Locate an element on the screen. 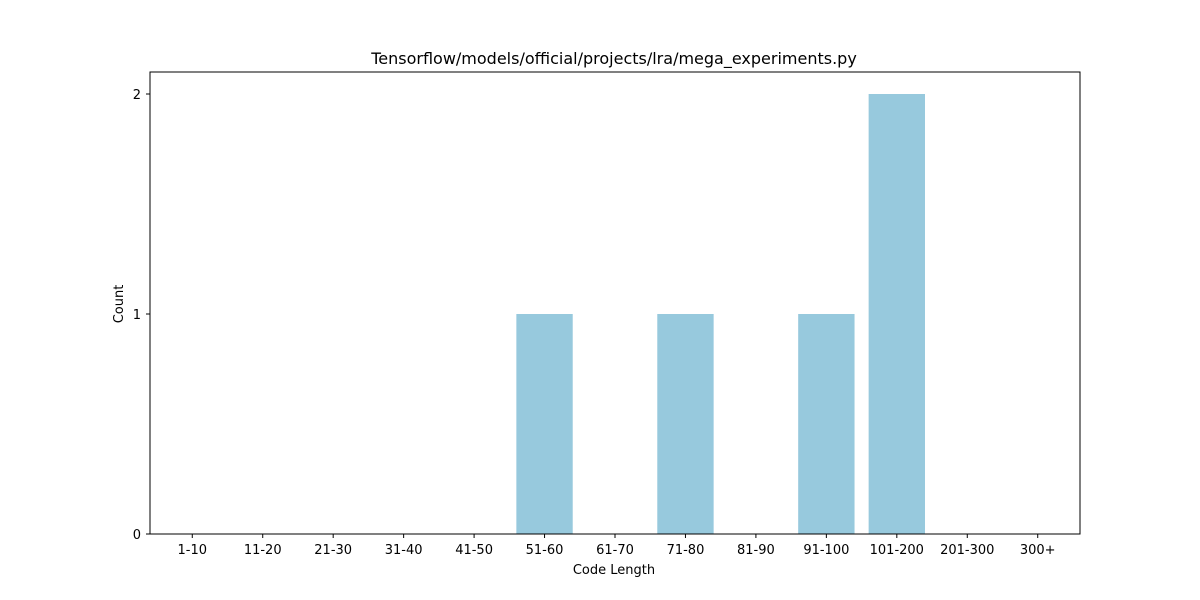 This screenshot has height=600, width=1200. x-tick-label: 201-300 is located at coordinates (967, 550).